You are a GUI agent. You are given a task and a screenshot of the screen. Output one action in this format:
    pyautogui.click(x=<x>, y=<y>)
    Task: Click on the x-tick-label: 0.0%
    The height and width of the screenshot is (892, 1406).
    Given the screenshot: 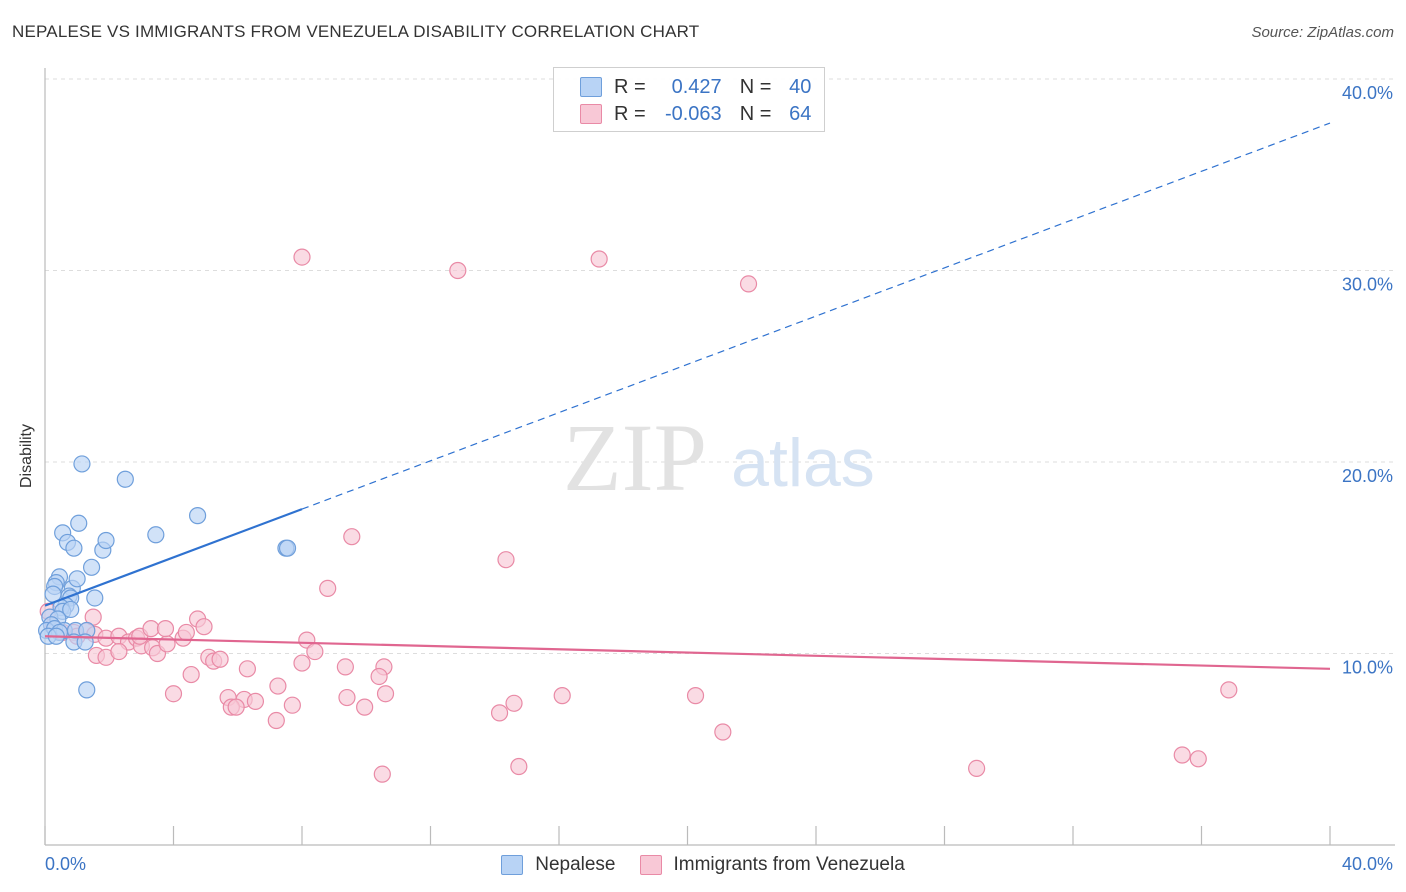 What is the action you would take?
    pyautogui.click(x=65, y=864)
    